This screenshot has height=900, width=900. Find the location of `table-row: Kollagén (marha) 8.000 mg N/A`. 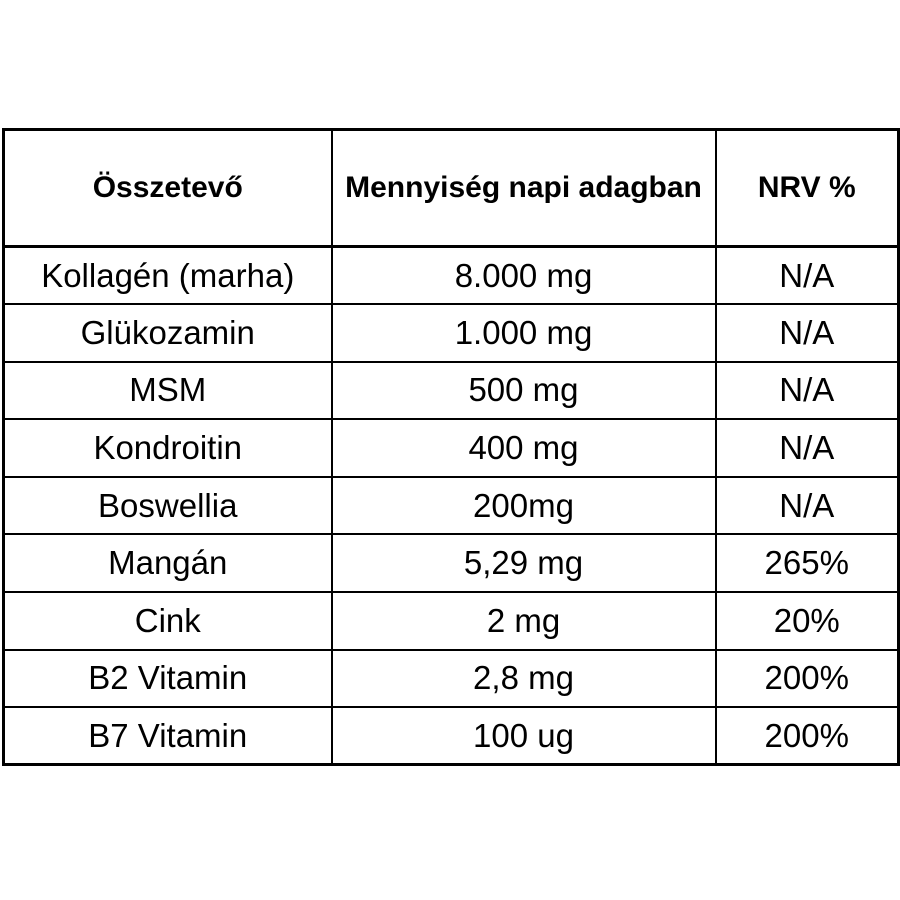

table-row: Kollagén (marha) 8.000 mg N/A is located at coordinates (451, 275).